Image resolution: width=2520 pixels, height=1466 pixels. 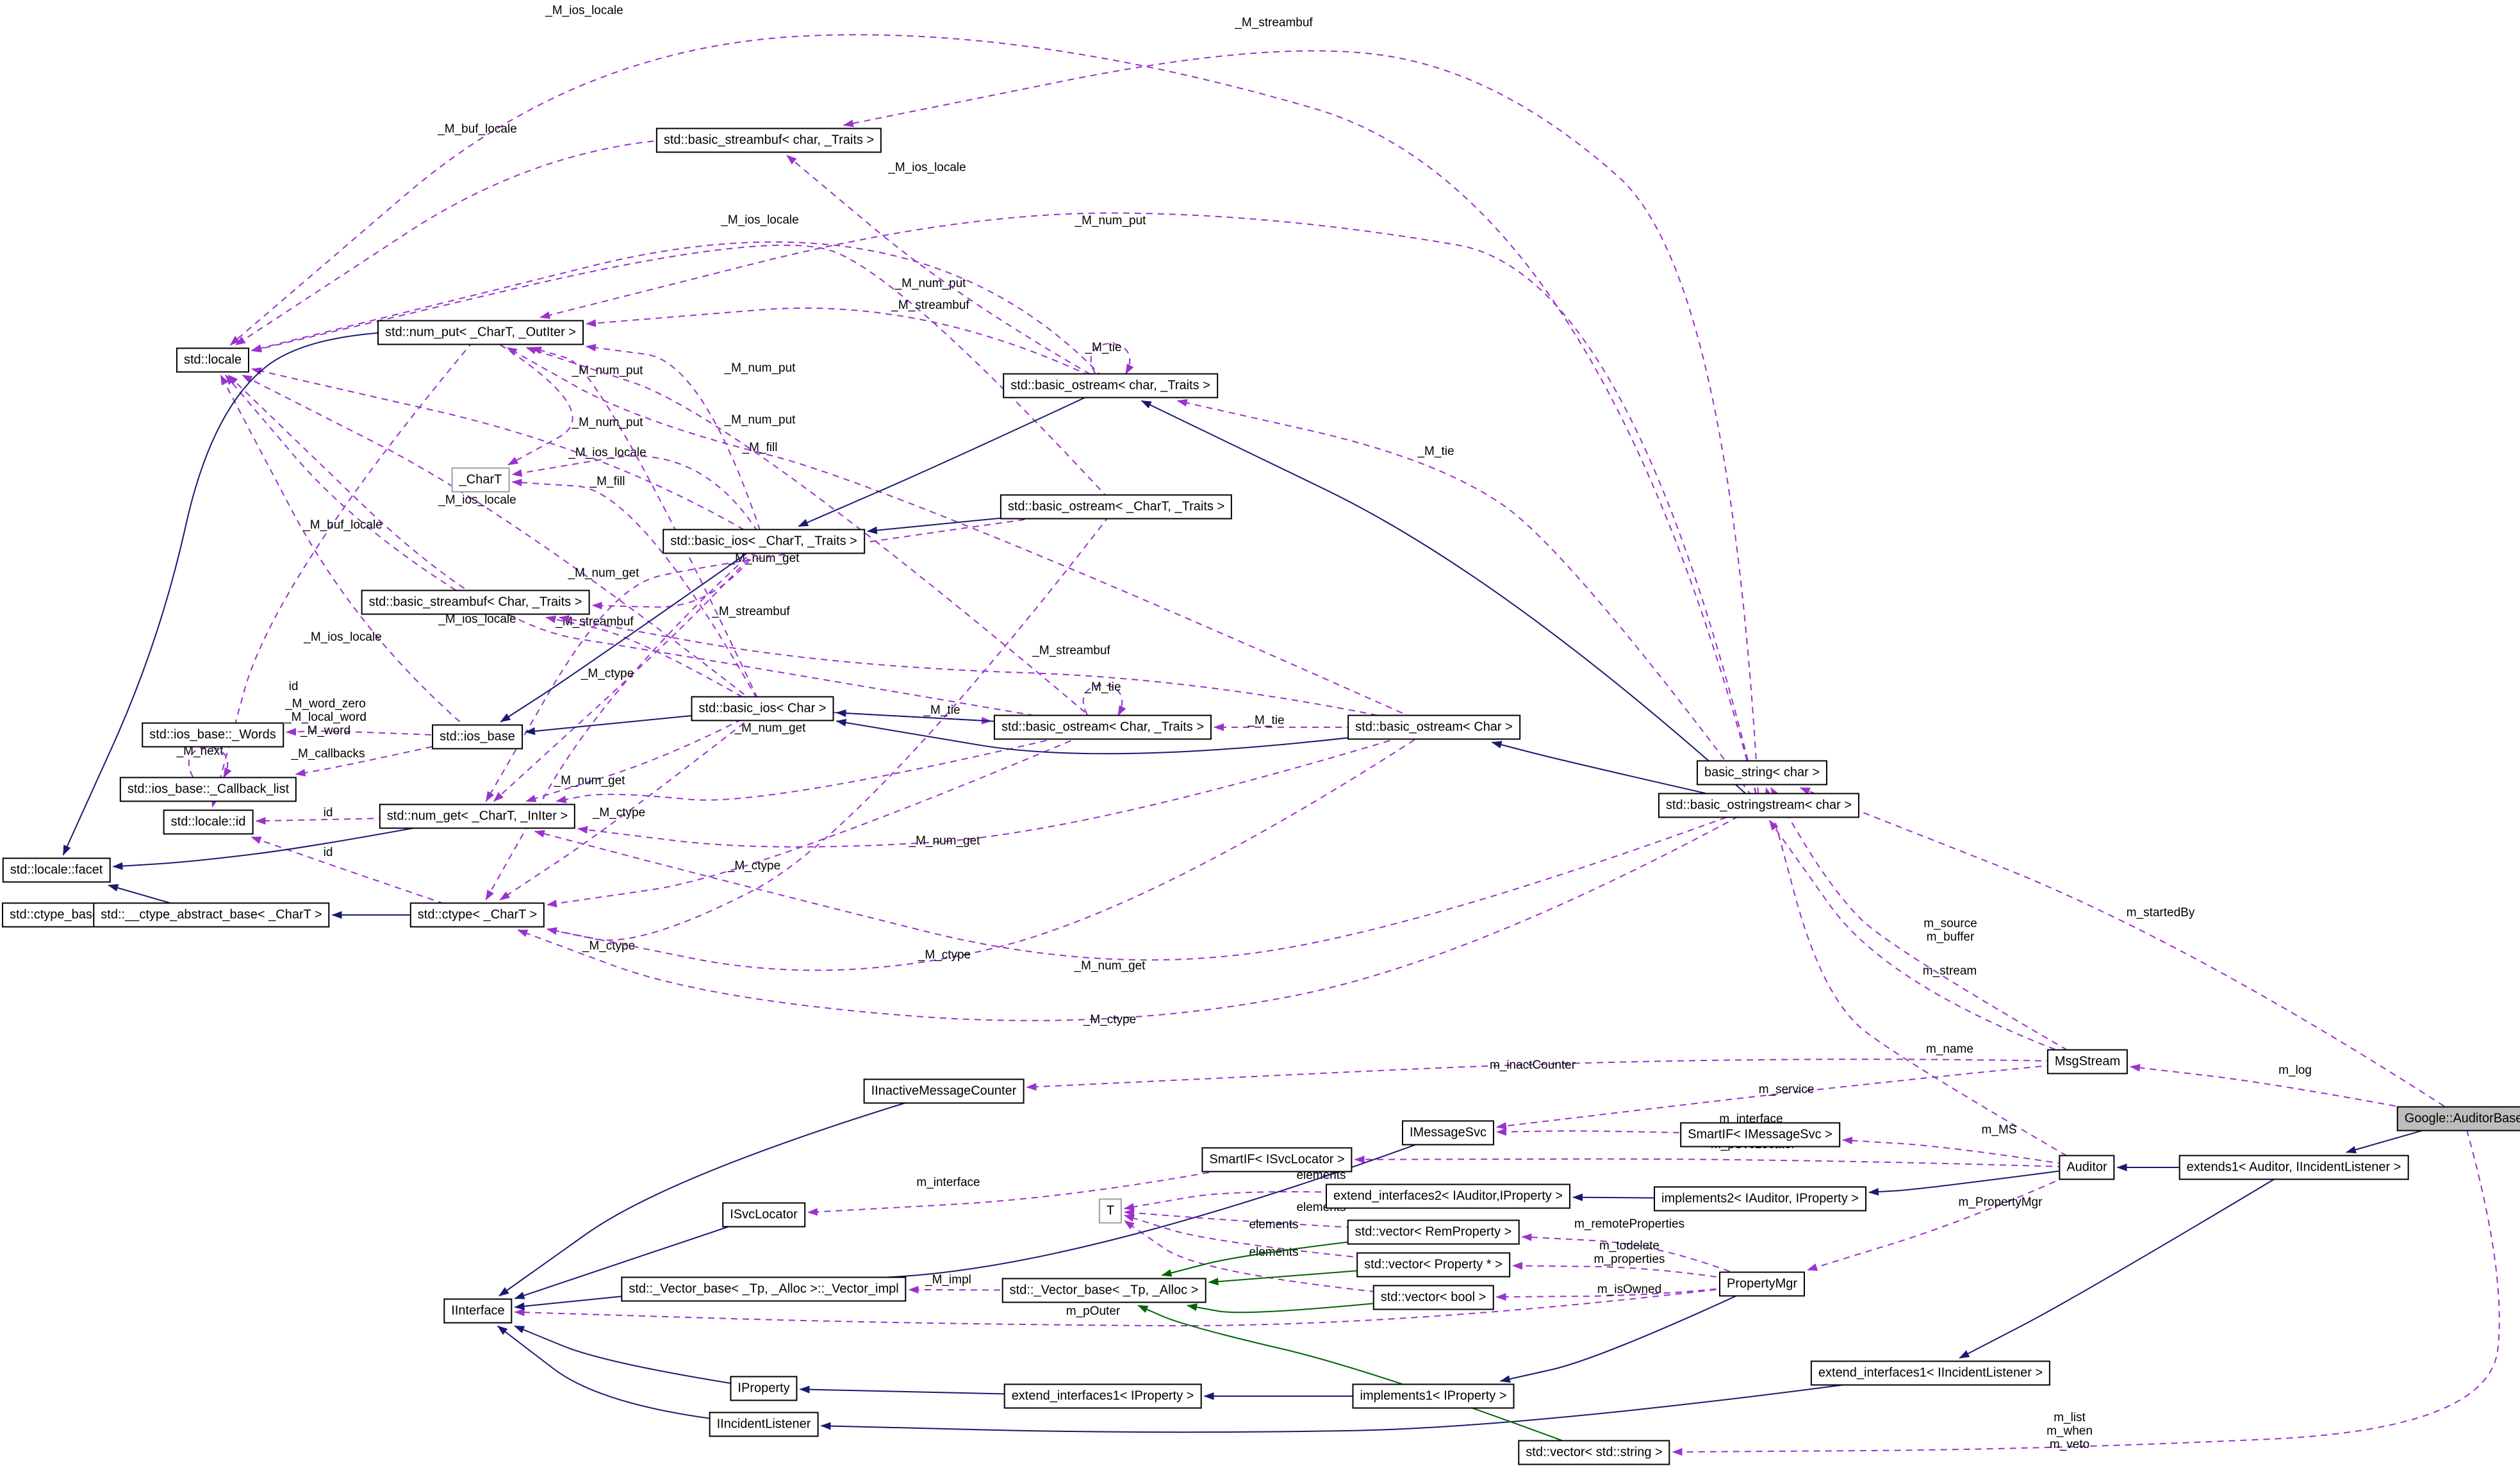 I want to click on node-num_put: std::num_put< _CharT, _OutIter >, so click(x=480, y=332).